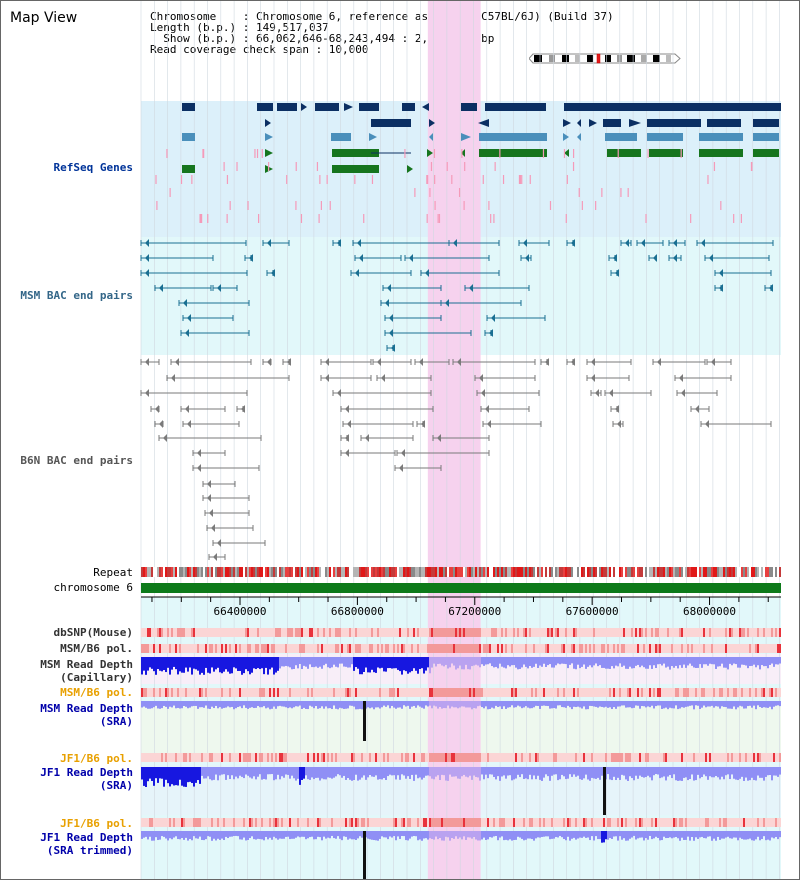 The image size is (800, 880). What do you see at coordinates (383, 378) in the screenshot?
I see `bac-end-arrow` at bounding box center [383, 378].